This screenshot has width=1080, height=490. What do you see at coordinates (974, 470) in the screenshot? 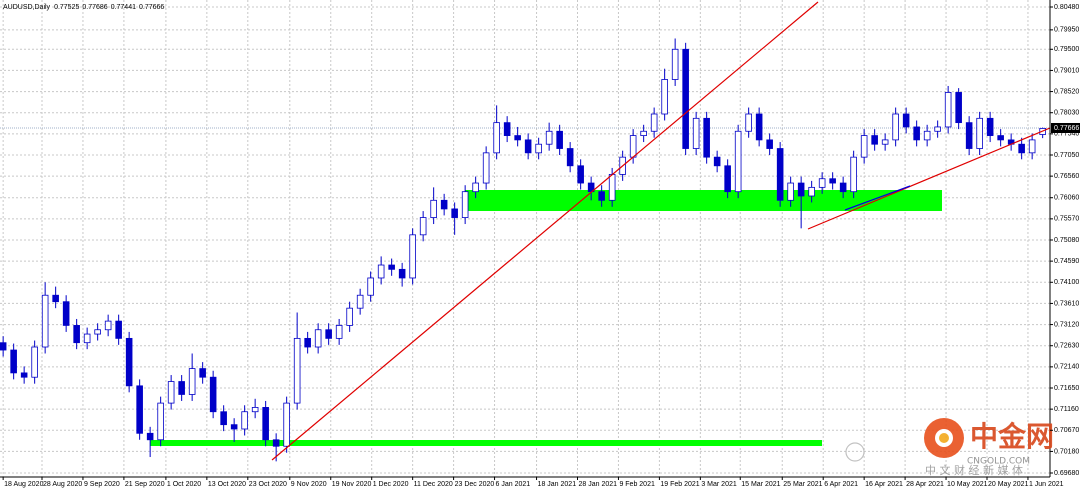
I see `slogan: 中 文 财 经 新 媒 体` at bounding box center [974, 470].